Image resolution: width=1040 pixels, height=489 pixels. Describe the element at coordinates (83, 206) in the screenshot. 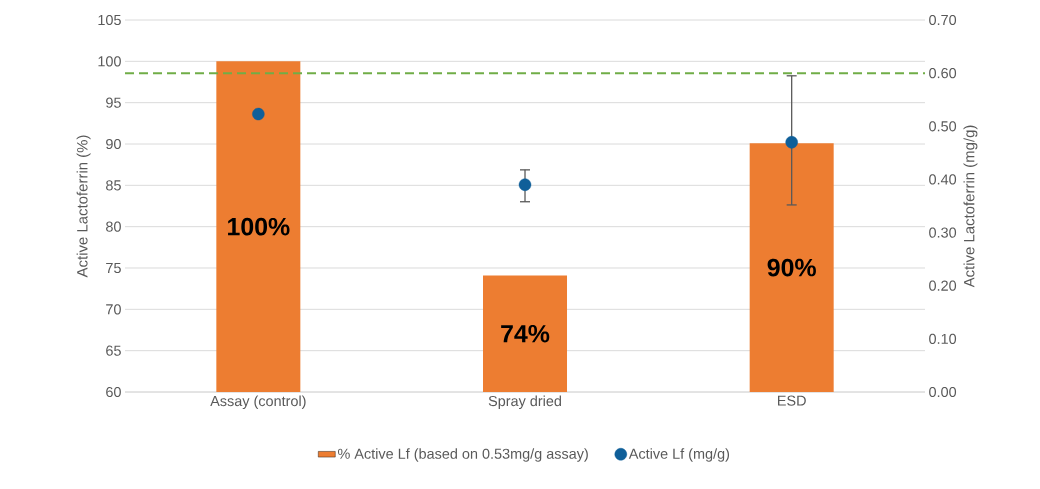

I see `y-axis-title: Active Lactoferrin (%)` at that location.